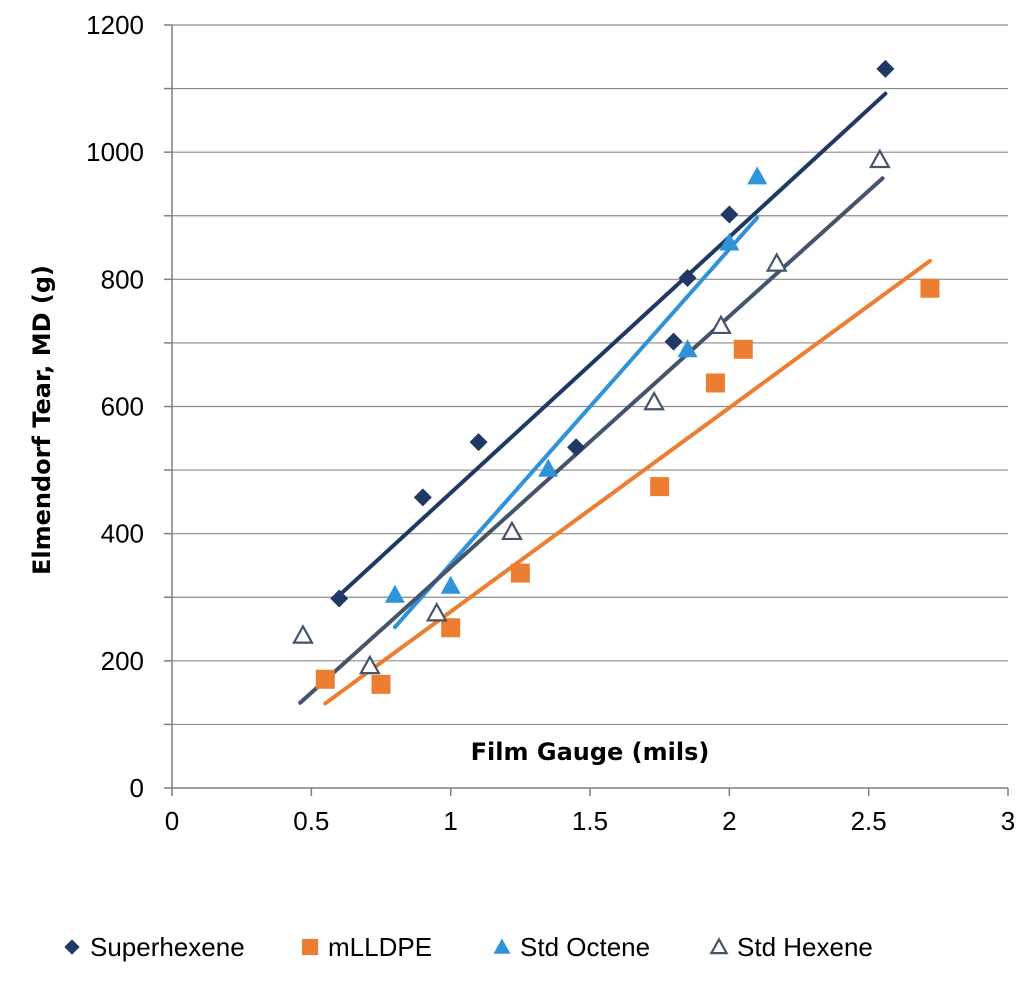 The height and width of the screenshot is (989, 1026). What do you see at coordinates (380, 947) in the screenshot?
I see `legend-label-mlldpe: mLLDPE` at bounding box center [380, 947].